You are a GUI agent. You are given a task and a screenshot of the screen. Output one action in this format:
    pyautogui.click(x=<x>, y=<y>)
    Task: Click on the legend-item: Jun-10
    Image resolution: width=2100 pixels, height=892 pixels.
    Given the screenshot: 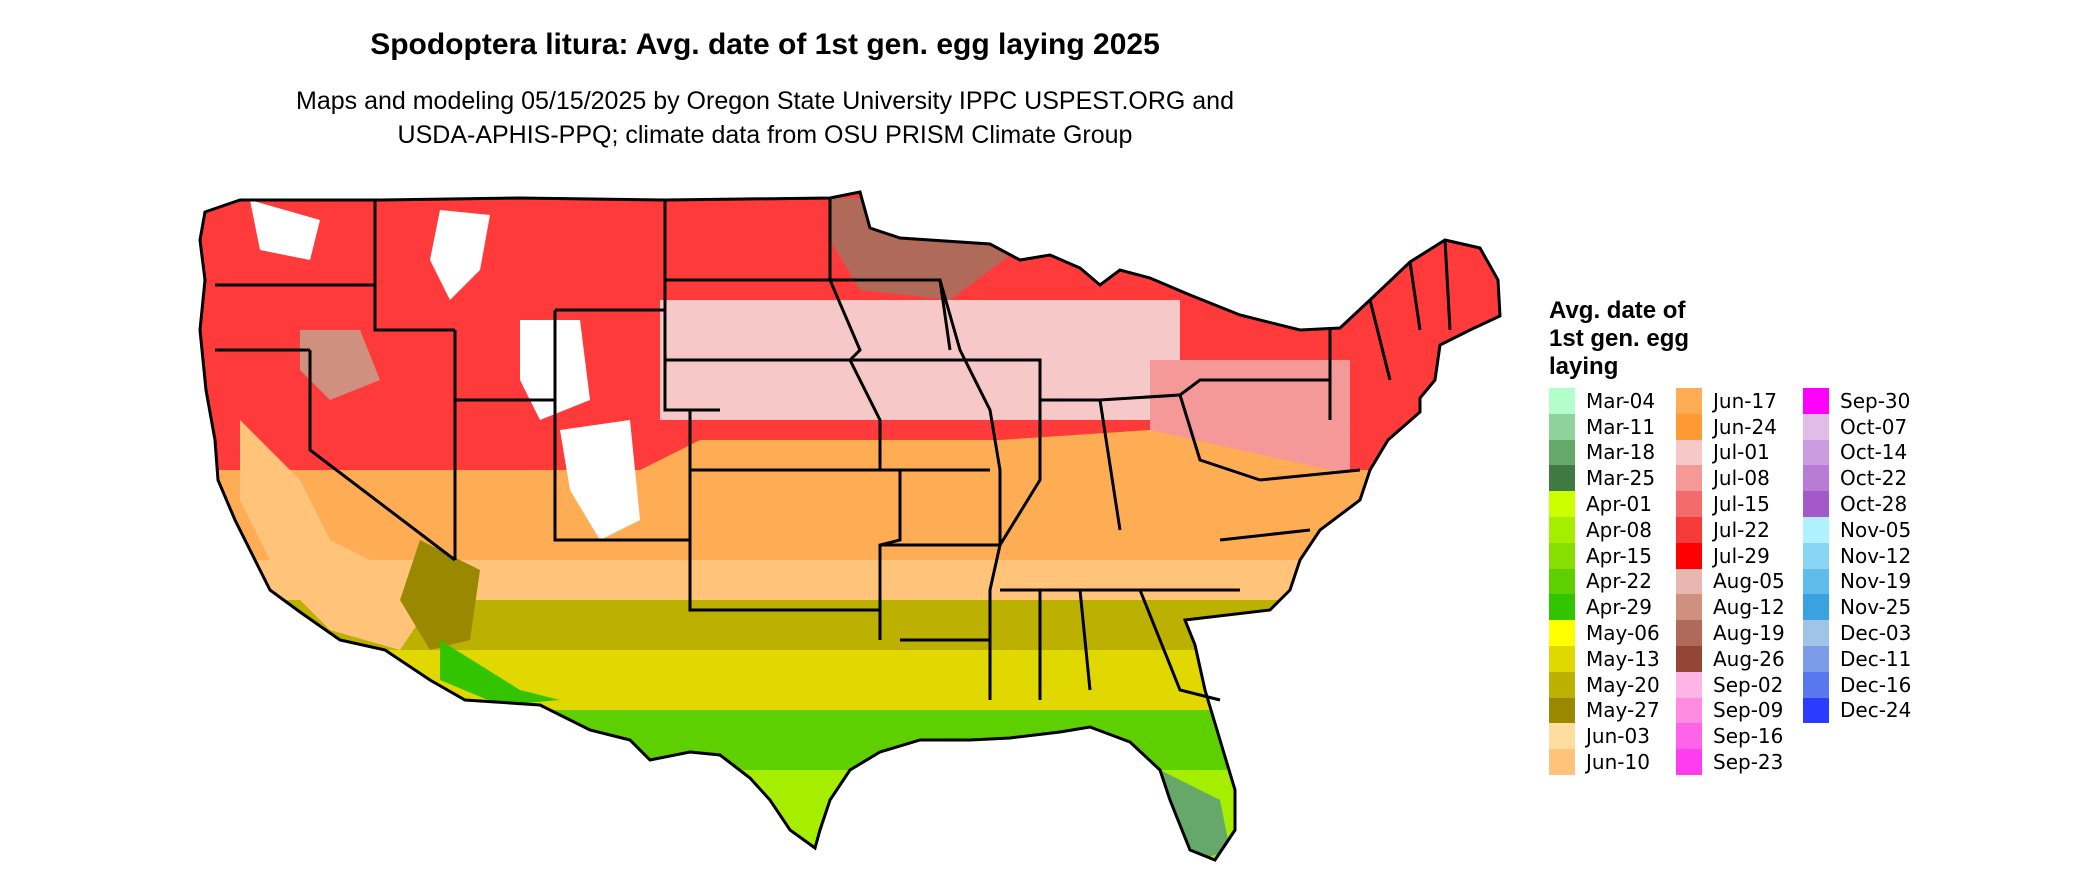 What is the action you would take?
    pyautogui.click(x=1614, y=762)
    